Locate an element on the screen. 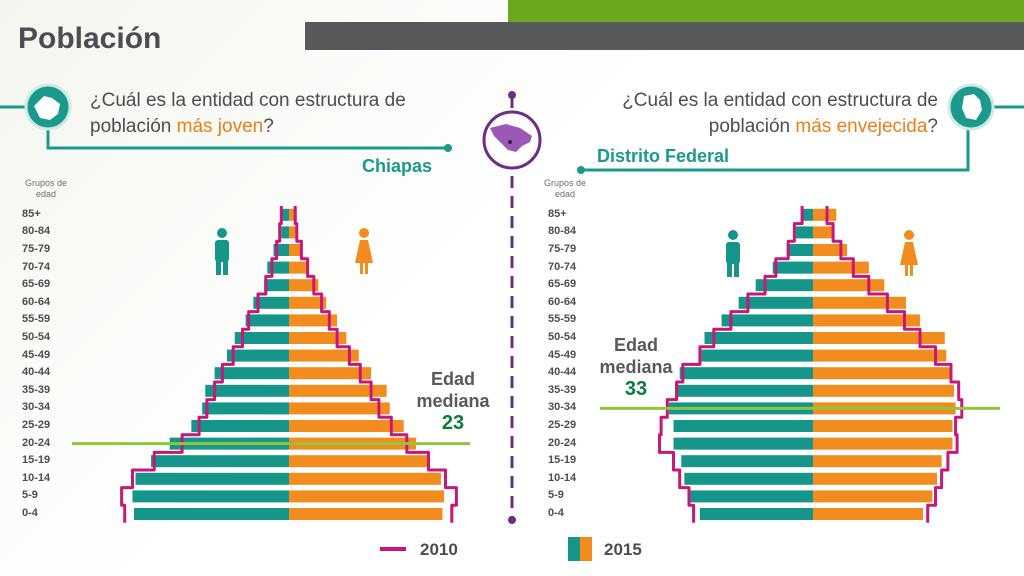  female-icon-left is located at coordinates (364, 251).